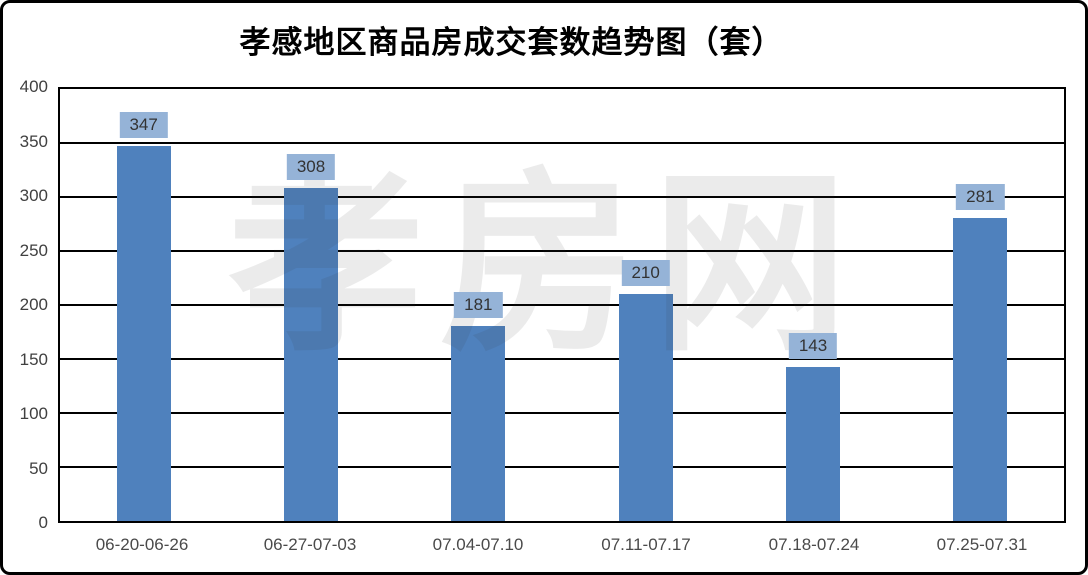  What do you see at coordinates (813, 443) in the screenshot?
I see `bar-07.18-07.24` at bounding box center [813, 443].